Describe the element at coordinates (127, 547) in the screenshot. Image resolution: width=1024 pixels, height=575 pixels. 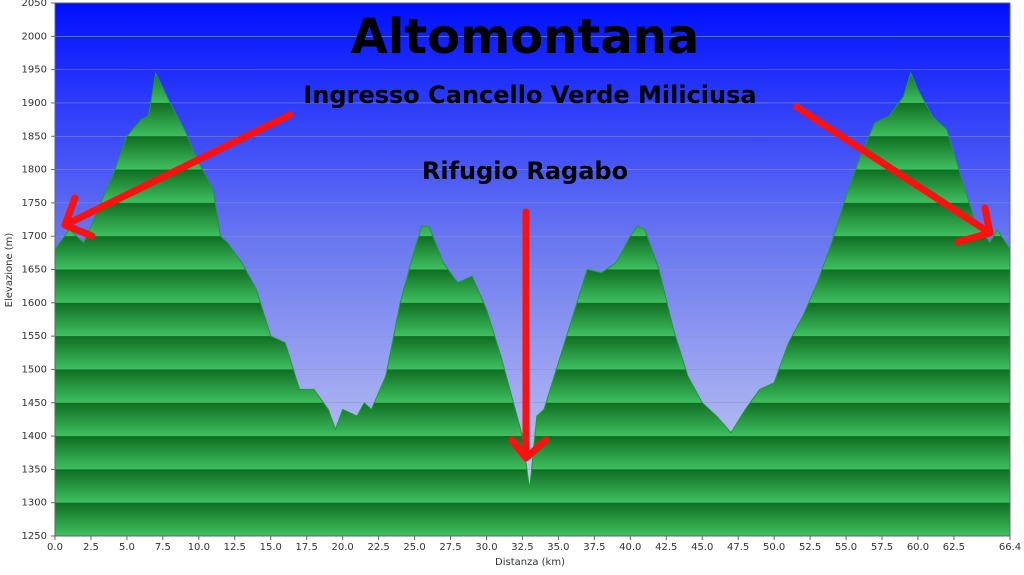
I see `x-tick-label: 5.0` at that location.